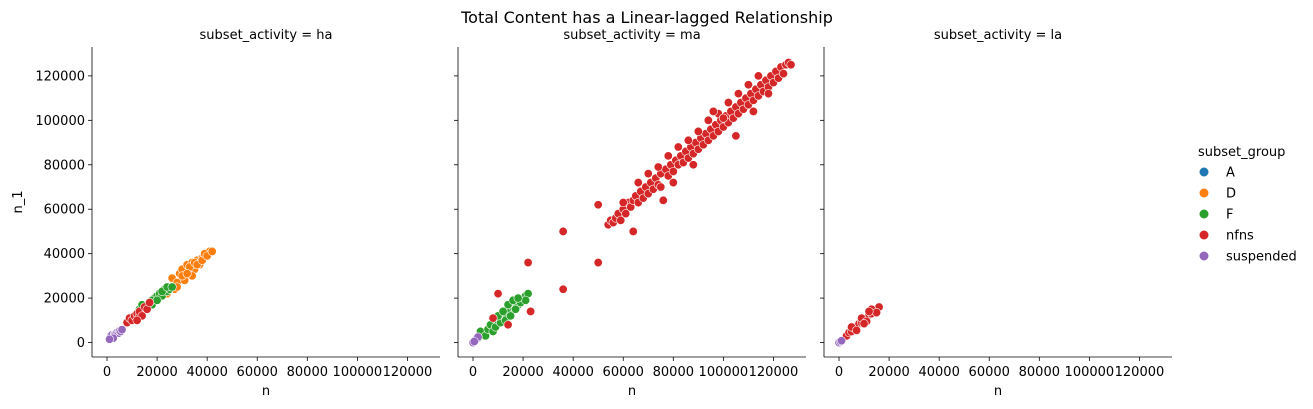 This screenshot has width=1313, height=409. Describe the element at coordinates (631, 35) in the screenshot. I see `panel-title: subset_activity = ma` at that location.